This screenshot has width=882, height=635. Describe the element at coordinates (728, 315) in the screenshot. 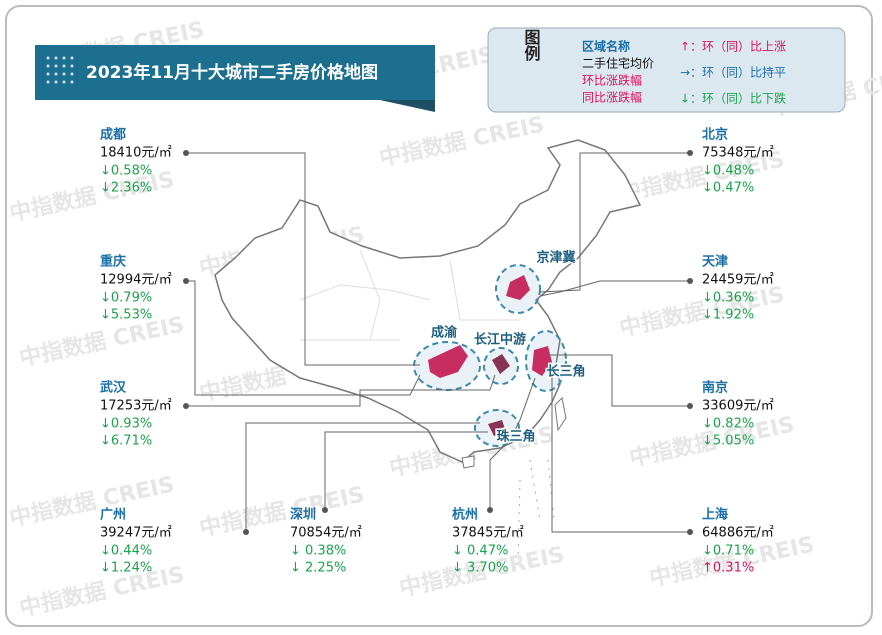

I see `city-yoy: ↓1.92%` at that location.